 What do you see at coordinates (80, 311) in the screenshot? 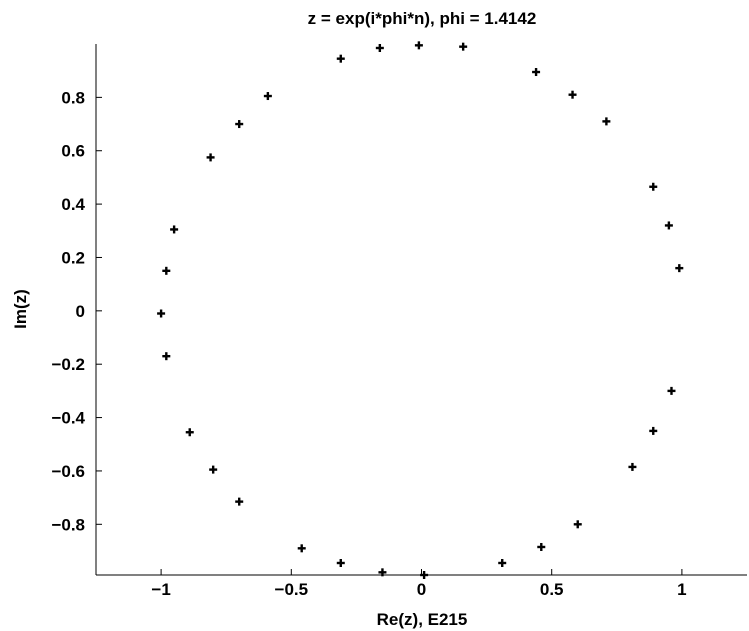
I see `y-tick-label: 0` at bounding box center [80, 311].